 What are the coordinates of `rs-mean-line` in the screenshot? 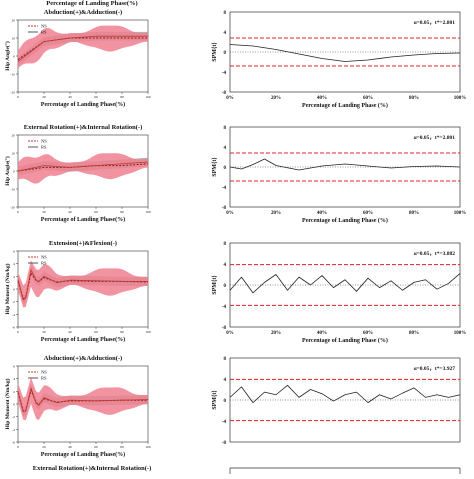 It's located at (83, 167).